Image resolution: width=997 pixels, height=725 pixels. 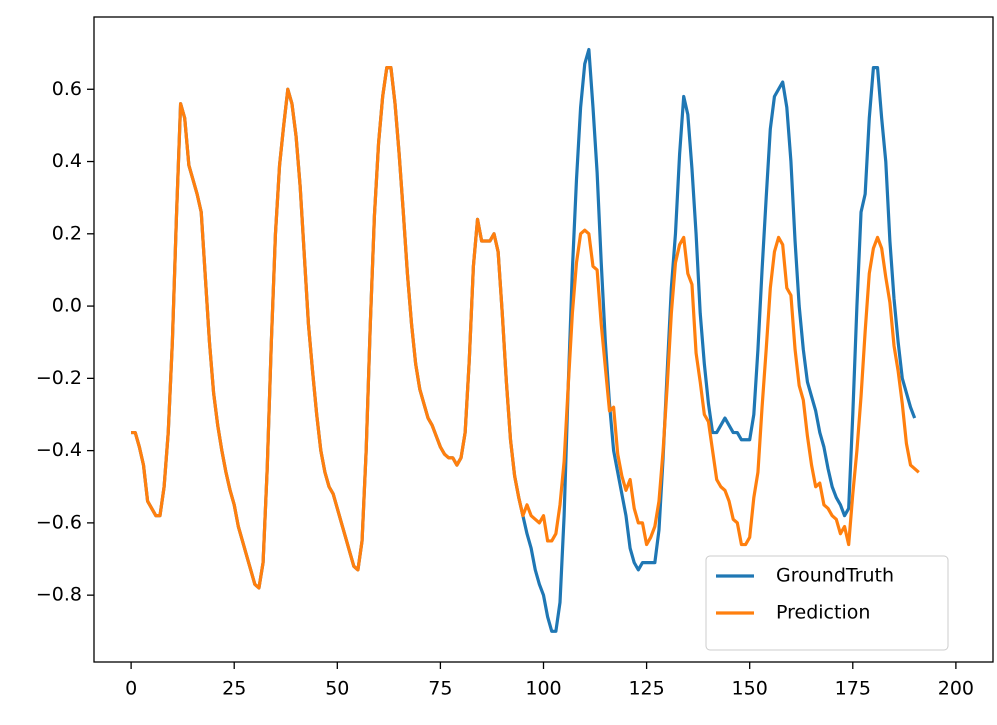 What do you see at coordinates (67, 306) in the screenshot?
I see `y-tick-label: 0.0` at bounding box center [67, 306].